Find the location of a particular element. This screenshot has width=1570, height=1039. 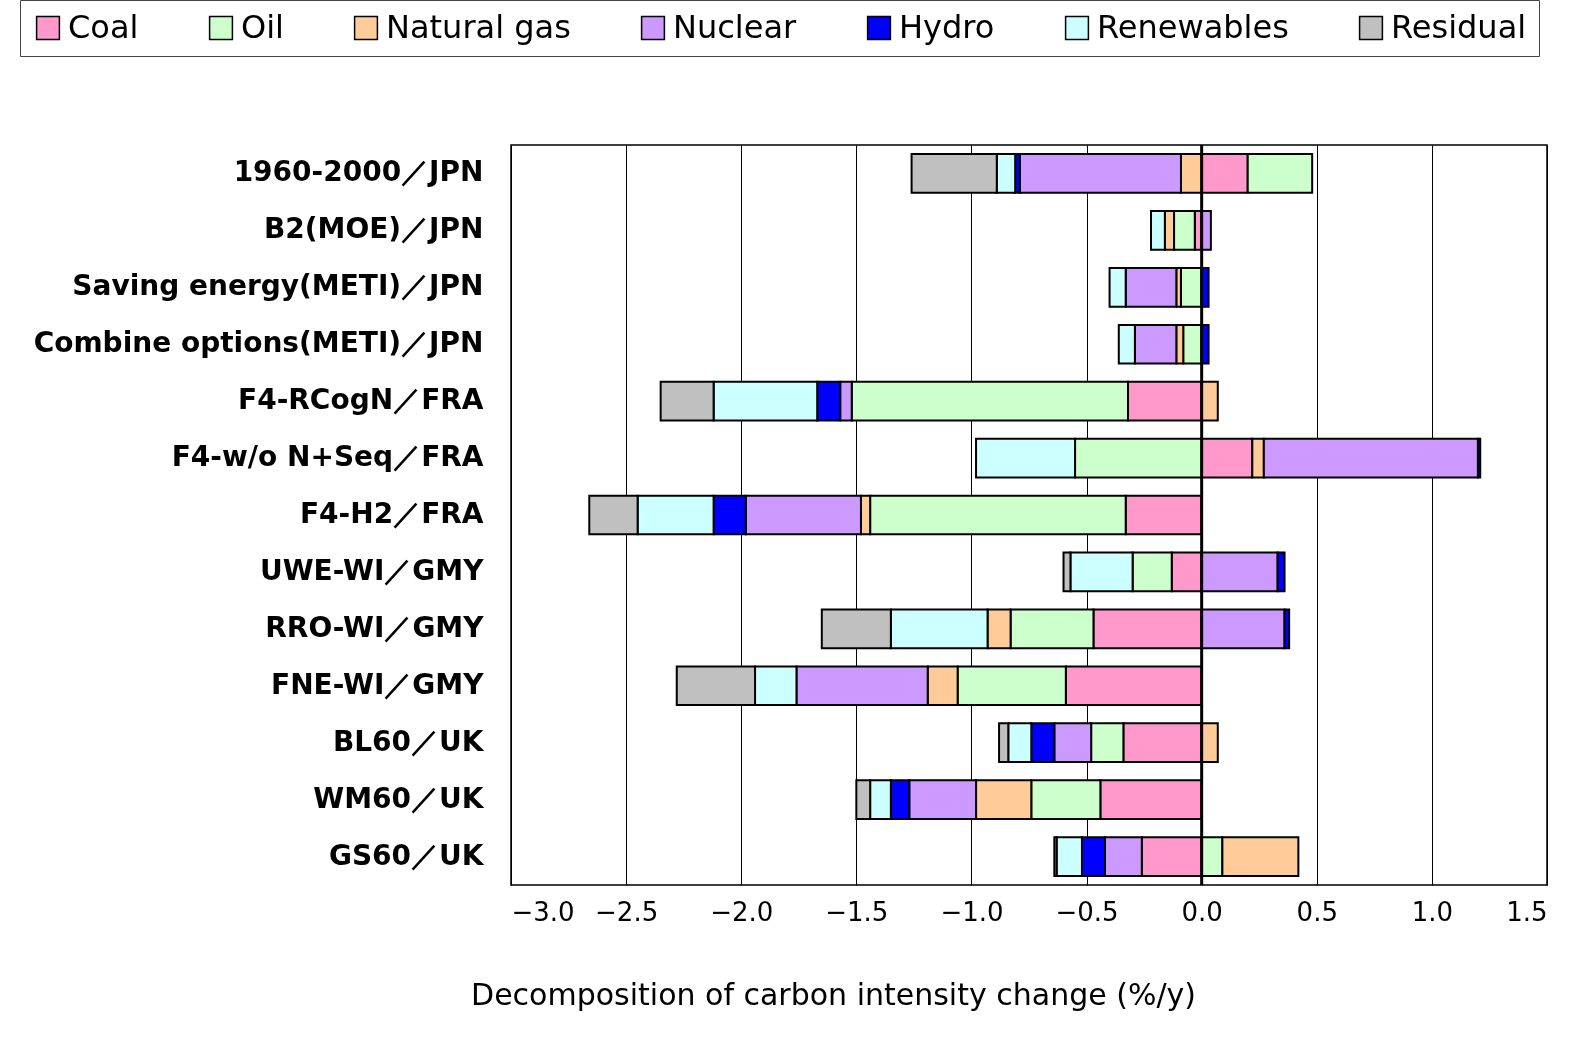

y-tick-label: WM60／UK is located at coordinates (399, 798).